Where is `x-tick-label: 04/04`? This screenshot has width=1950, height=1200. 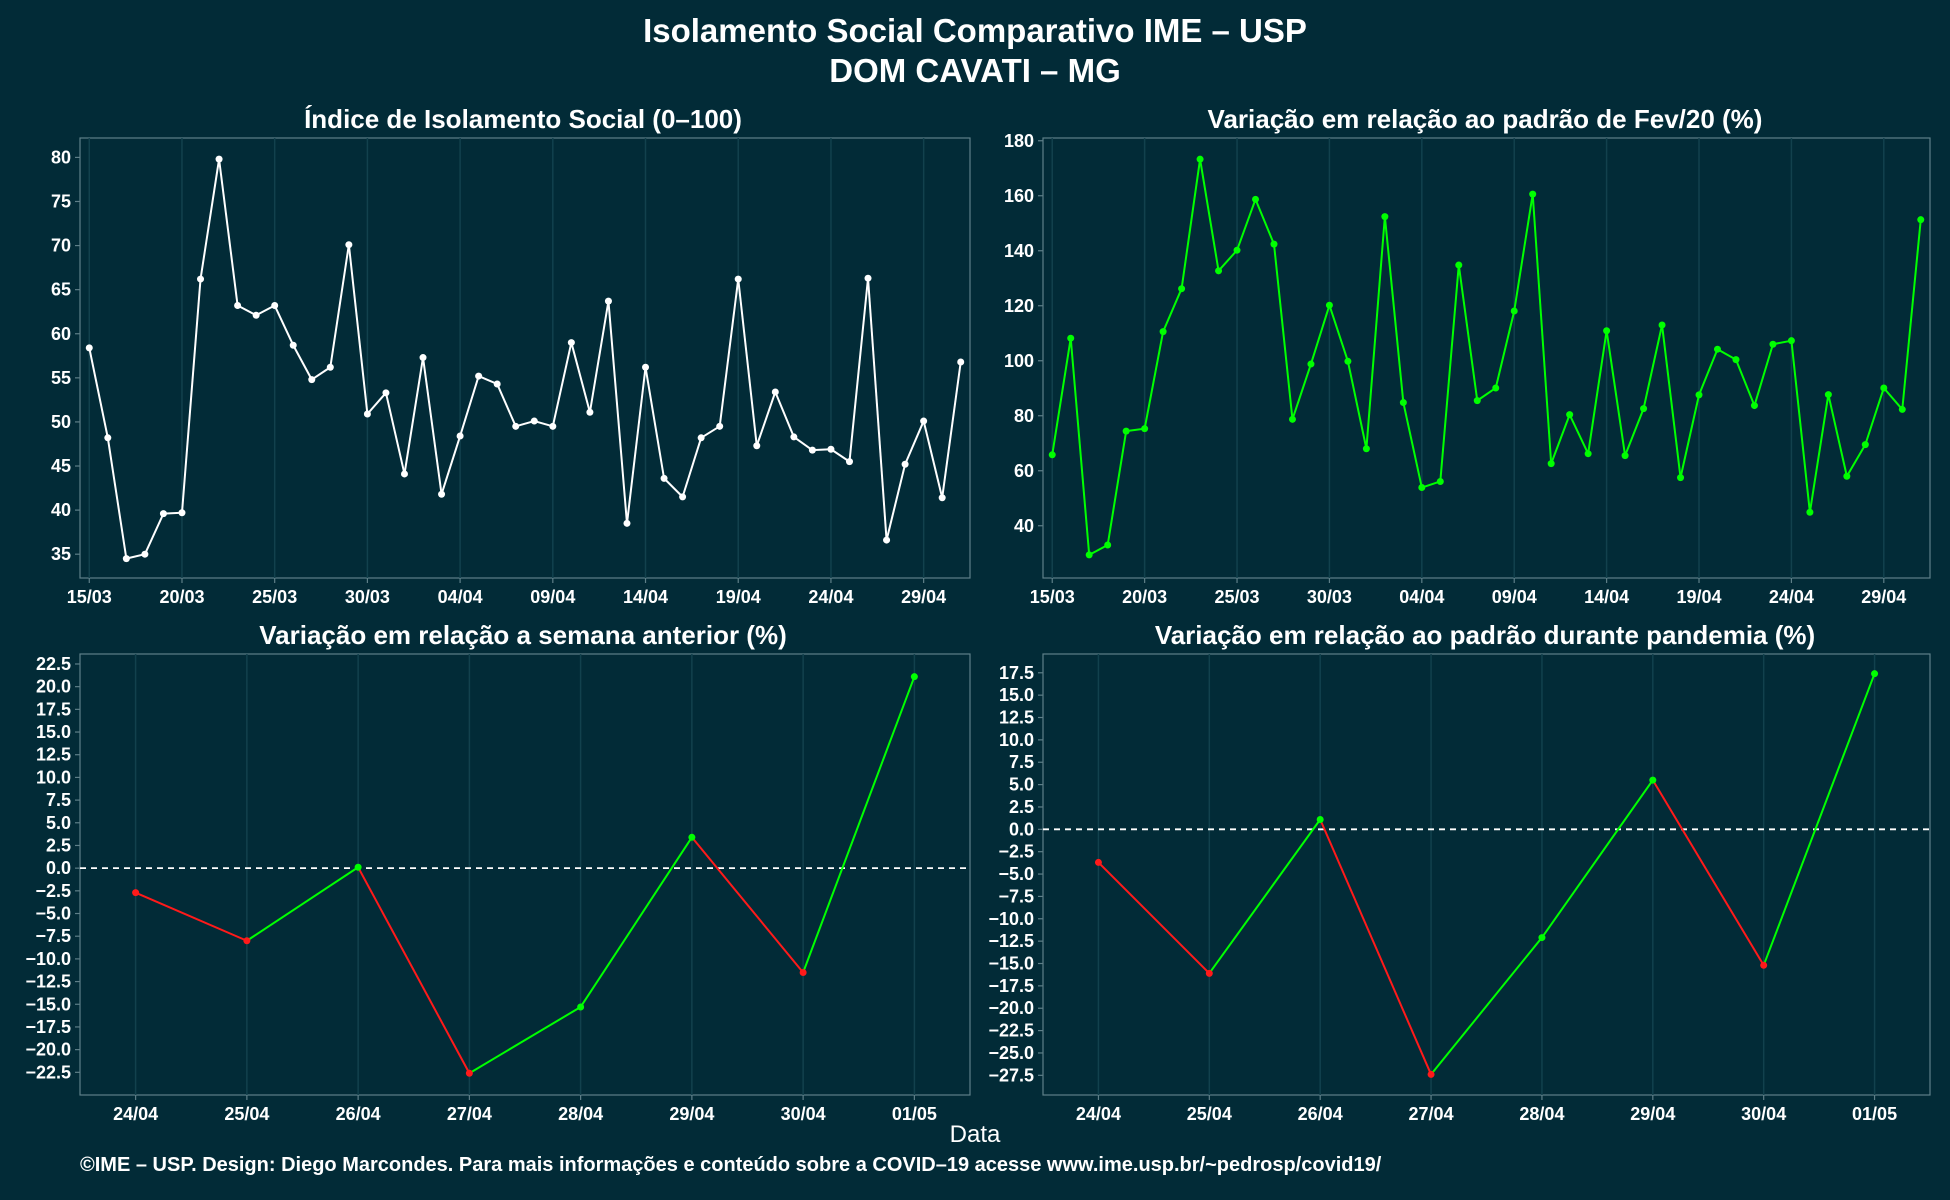
x-tick-label: 04/04 is located at coordinates (460, 597).